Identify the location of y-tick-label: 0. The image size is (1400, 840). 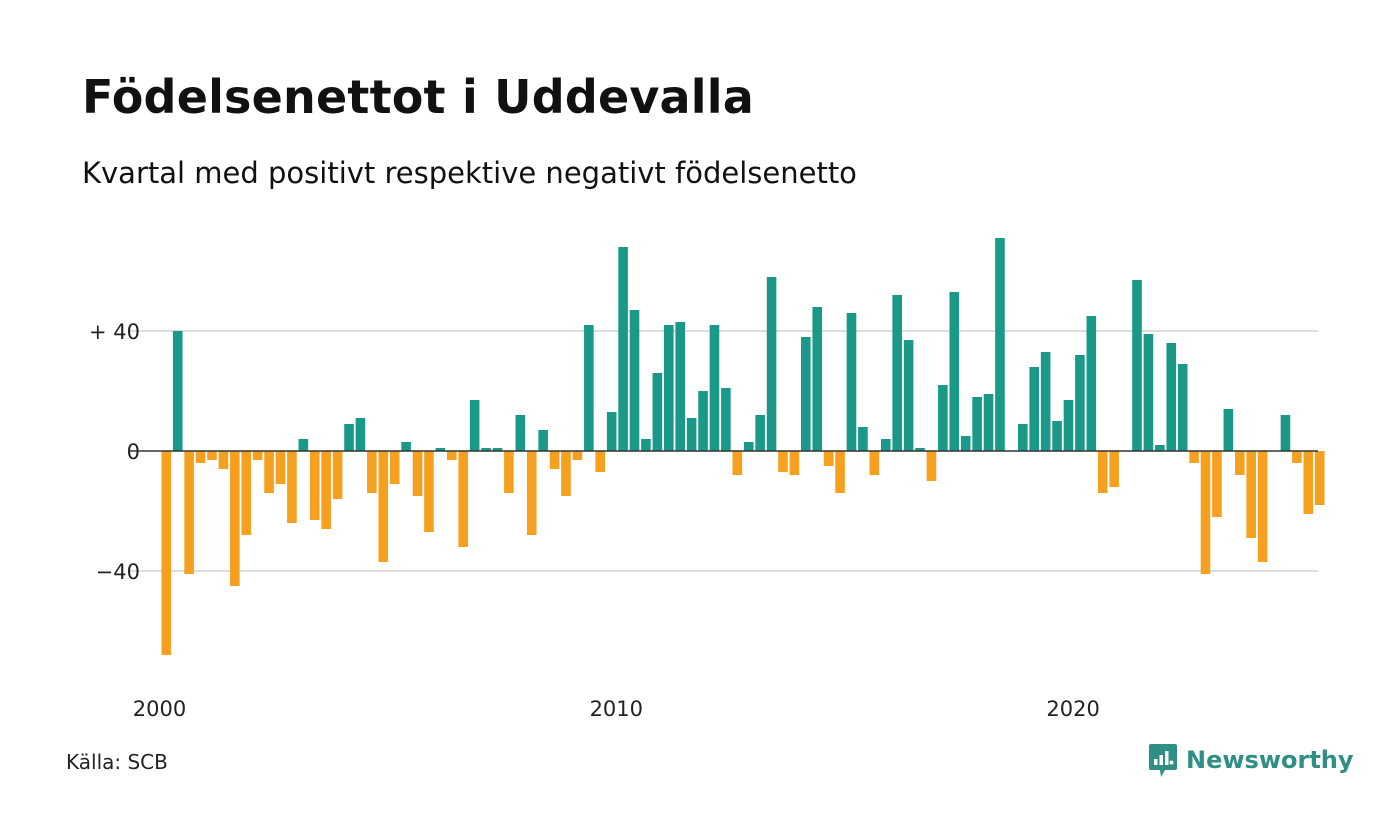
(133, 452).